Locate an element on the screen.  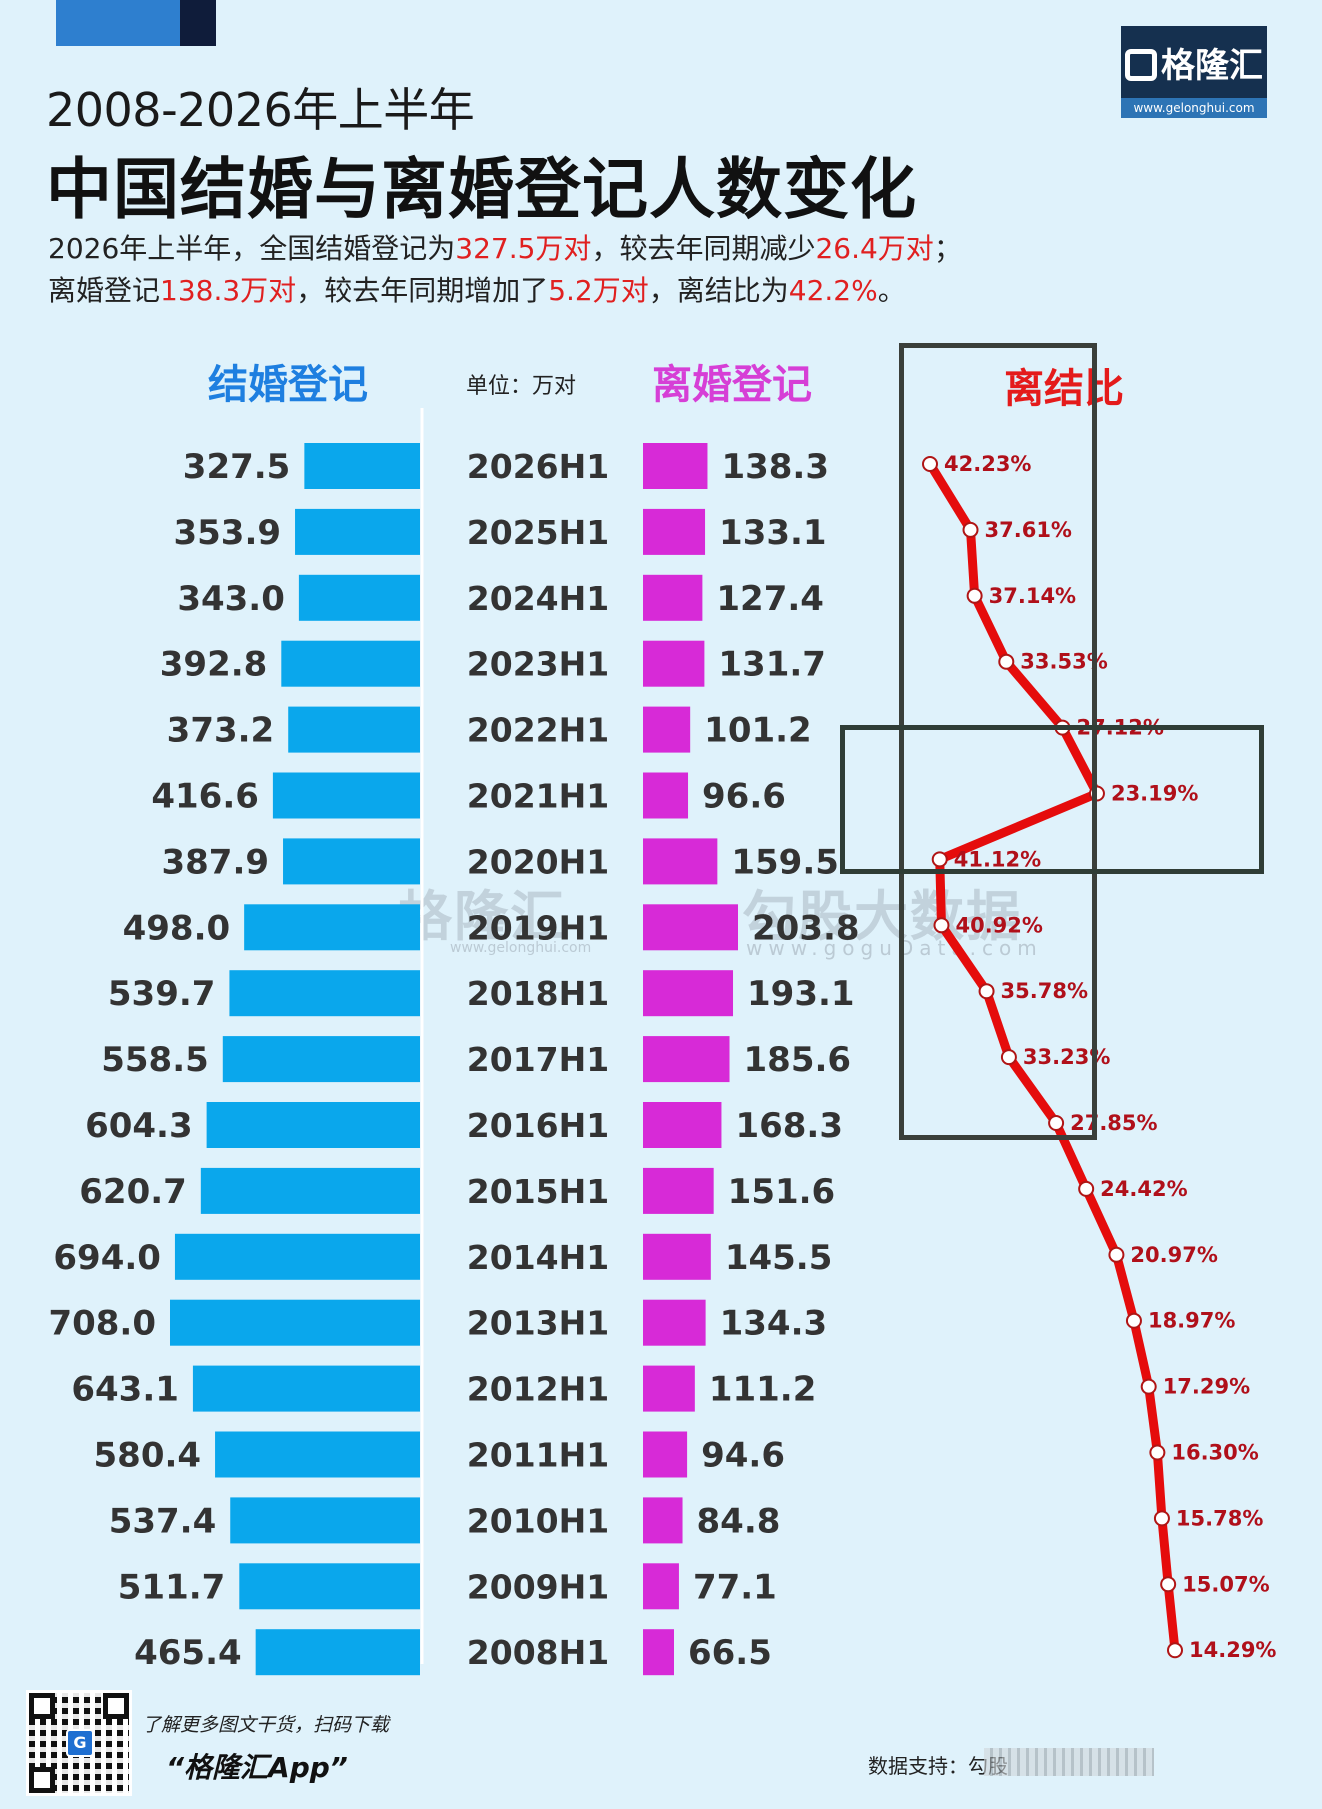
category-label-2008H1: 2008H1 is located at coordinates (538, 1652).